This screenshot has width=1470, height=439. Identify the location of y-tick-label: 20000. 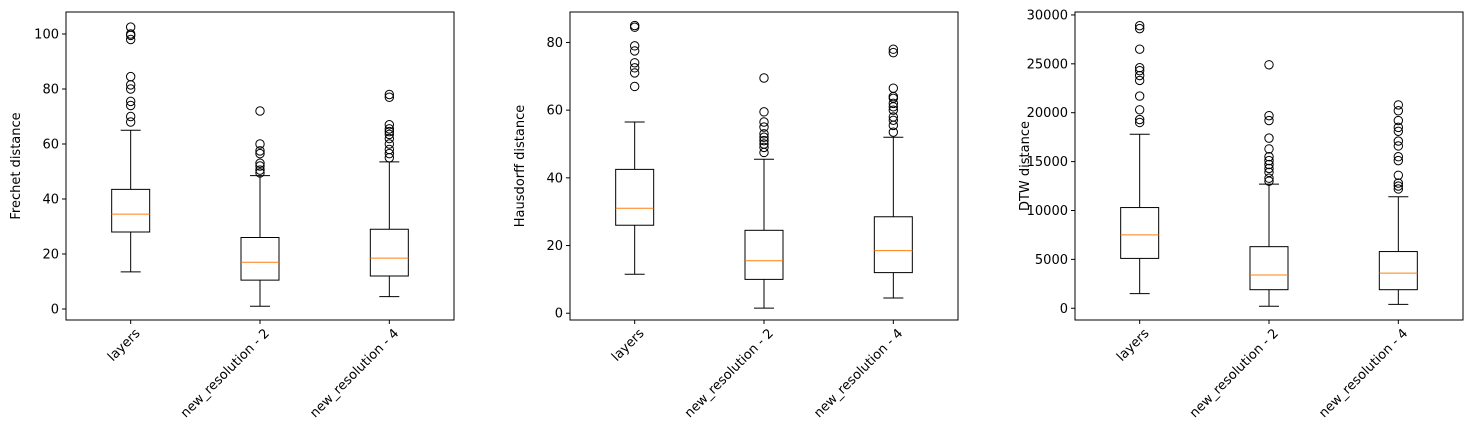
(1047, 113).